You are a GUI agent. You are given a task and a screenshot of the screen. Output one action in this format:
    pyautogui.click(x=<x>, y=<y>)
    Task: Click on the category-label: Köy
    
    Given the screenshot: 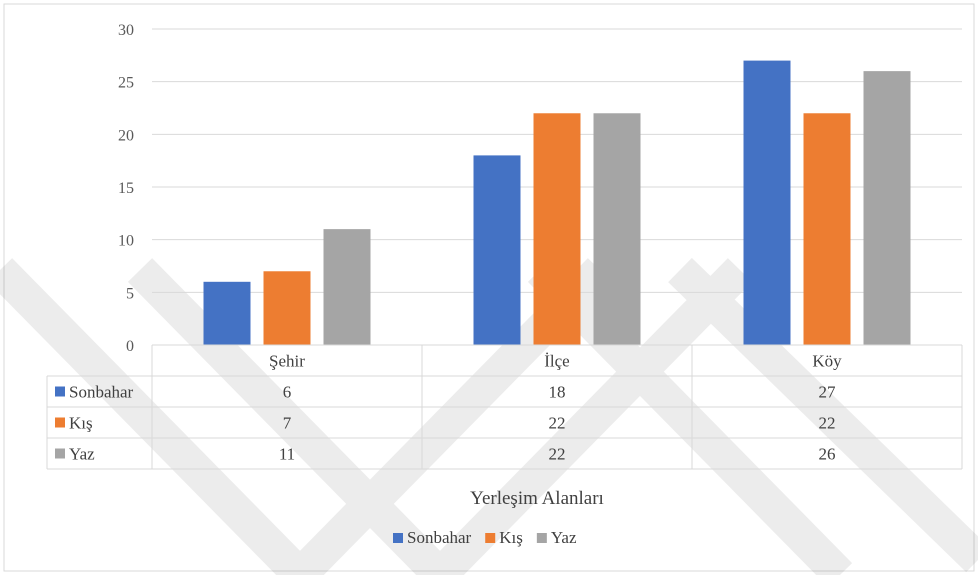 What is the action you would take?
    pyautogui.click(x=827, y=361)
    